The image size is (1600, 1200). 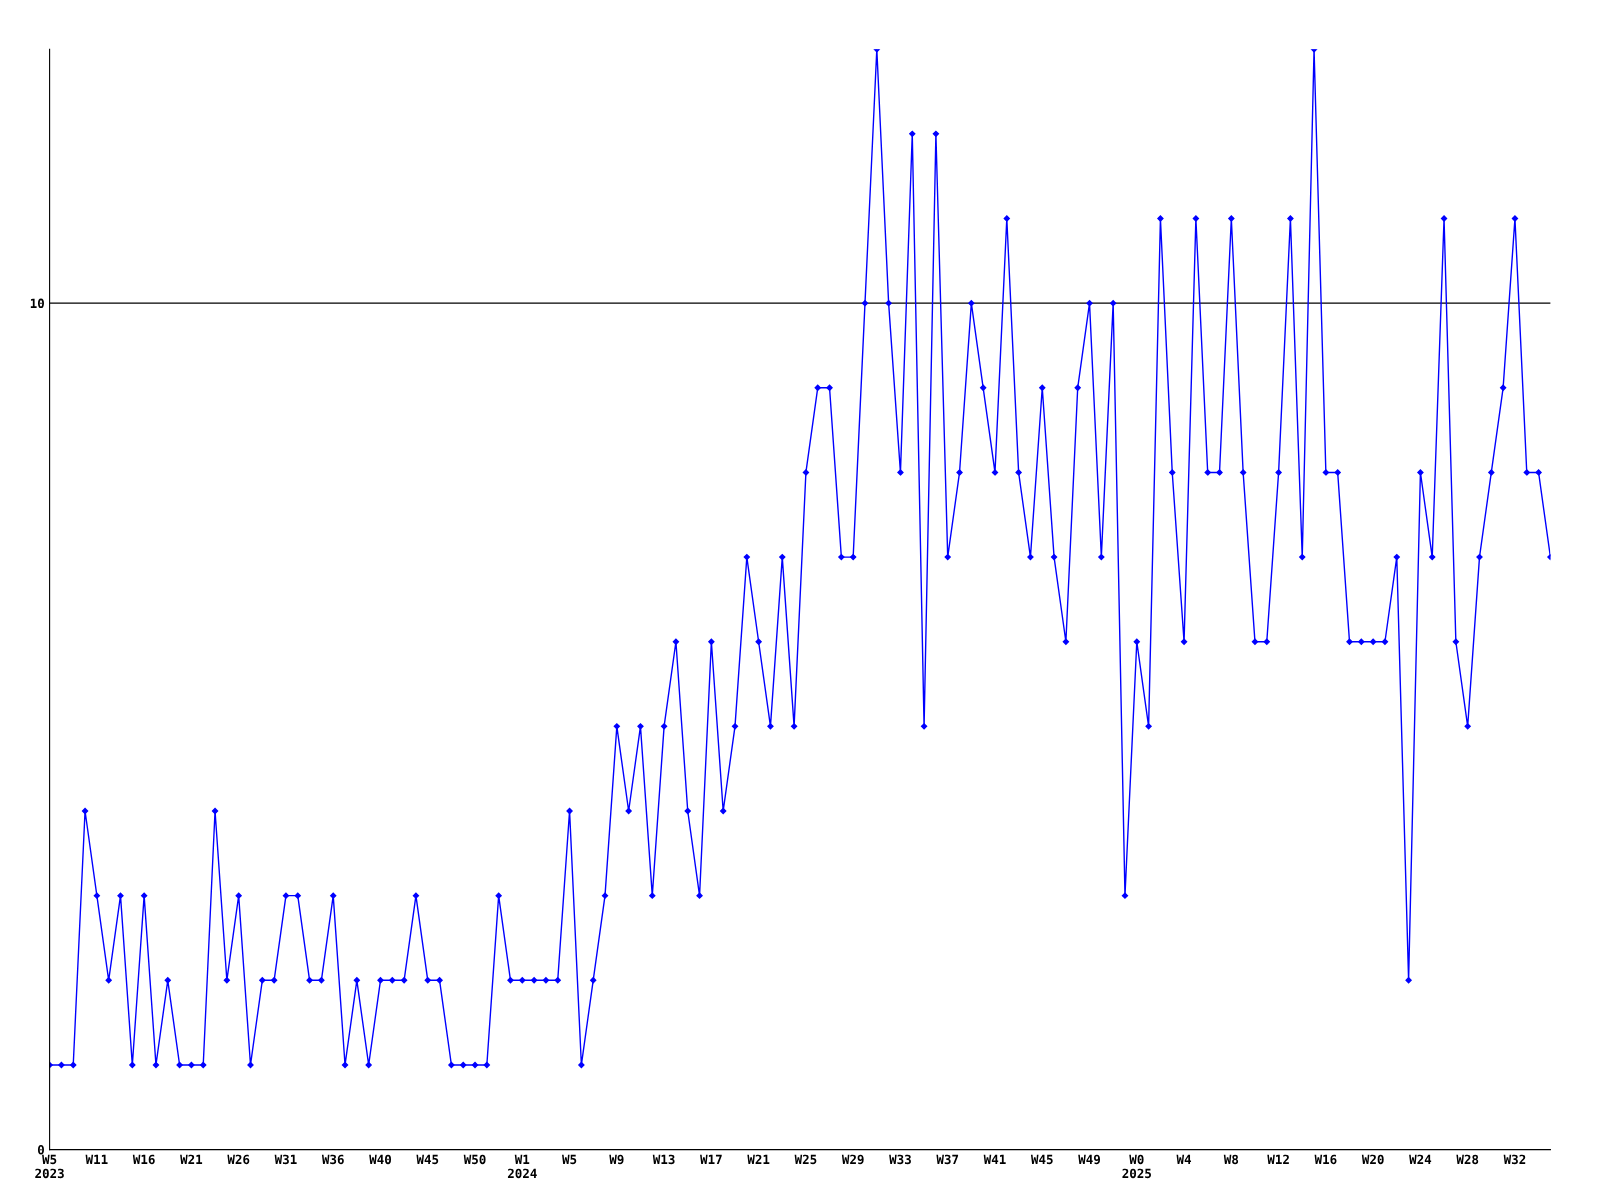 What do you see at coordinates (1278, 1159) in the screenshot?
I see `x-tick-label: W12` at bounding box center [1278, 1159].